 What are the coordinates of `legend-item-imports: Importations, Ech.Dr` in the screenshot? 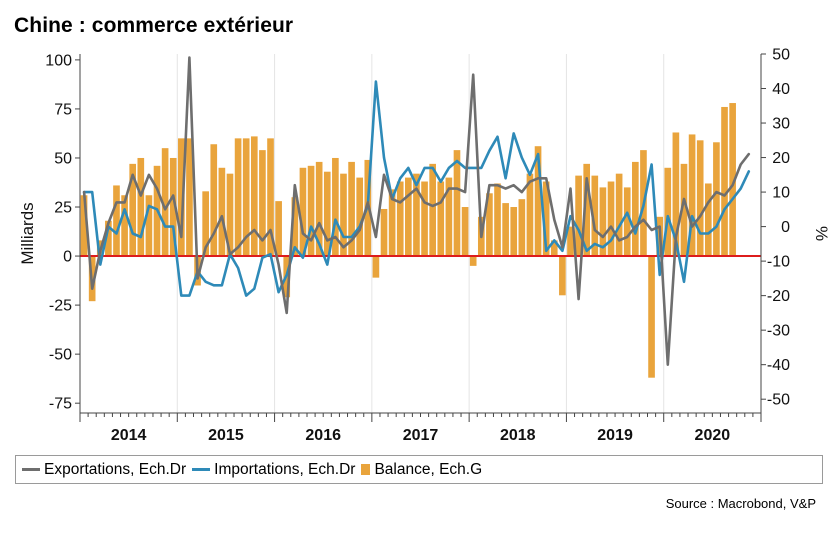 It's located at (273, 470).